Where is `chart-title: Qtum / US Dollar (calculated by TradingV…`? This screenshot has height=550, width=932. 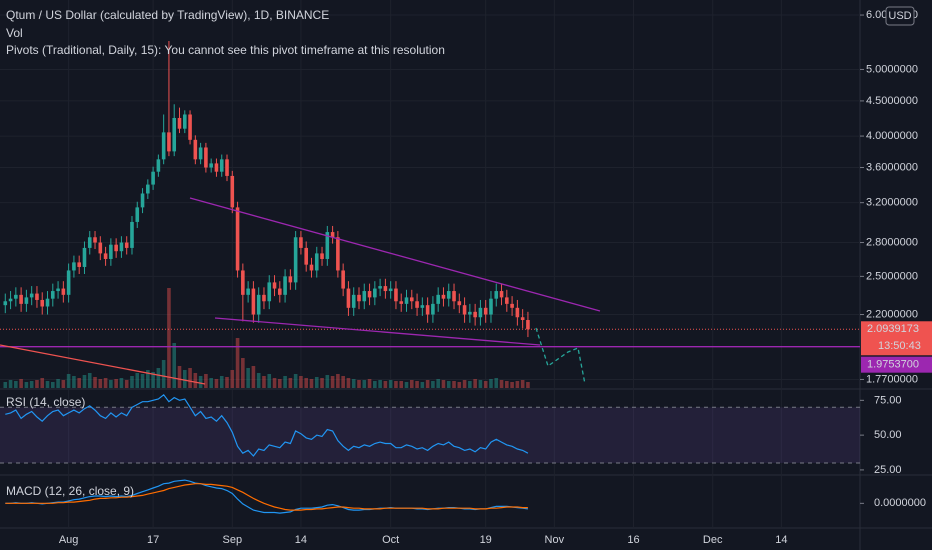 chart-title: Qtum / US Dollar (calculated by TradingV… is located at coordinates (167, 15).